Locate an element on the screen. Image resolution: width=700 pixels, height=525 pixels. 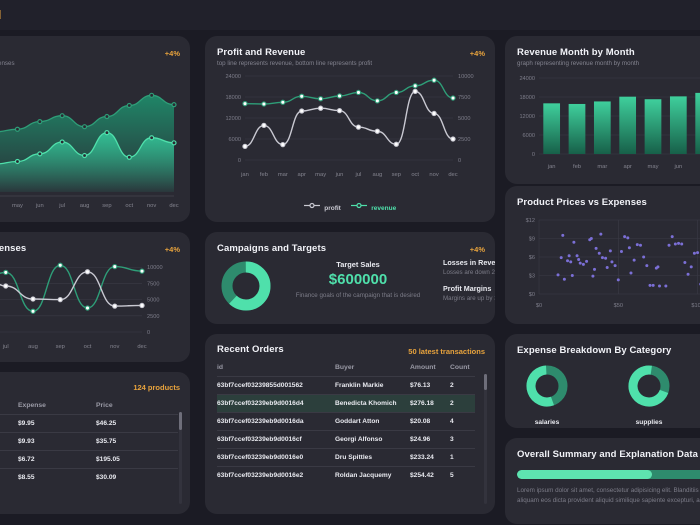
product-id: 169a is located at coordinates (9, 441).